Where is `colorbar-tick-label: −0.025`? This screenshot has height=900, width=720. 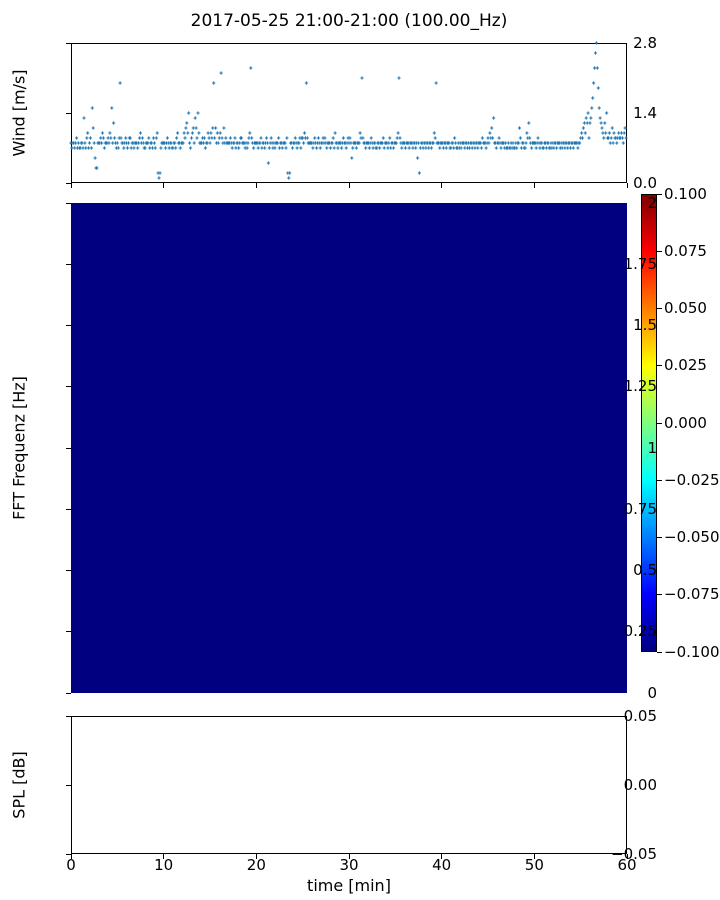
colorbar-tick-label: −0.025 is located at coordinates (692, 479).